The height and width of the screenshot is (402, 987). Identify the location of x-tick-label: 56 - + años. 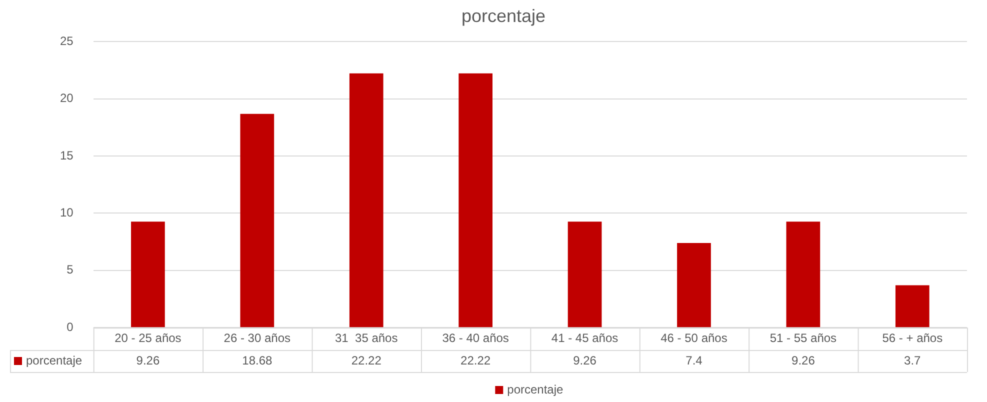
(912, 338).